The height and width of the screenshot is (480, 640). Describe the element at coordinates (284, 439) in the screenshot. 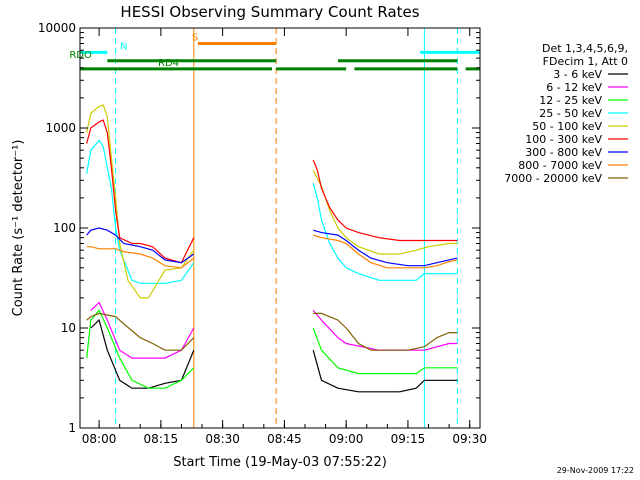

I see `x-tick-label-3: 08:45` at that location.